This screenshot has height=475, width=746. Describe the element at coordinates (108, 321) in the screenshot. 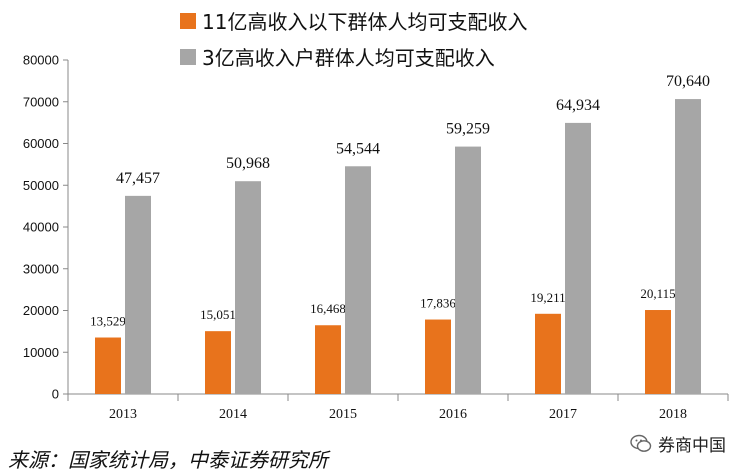

I see `data-label-low-income: 13,529` at that location.